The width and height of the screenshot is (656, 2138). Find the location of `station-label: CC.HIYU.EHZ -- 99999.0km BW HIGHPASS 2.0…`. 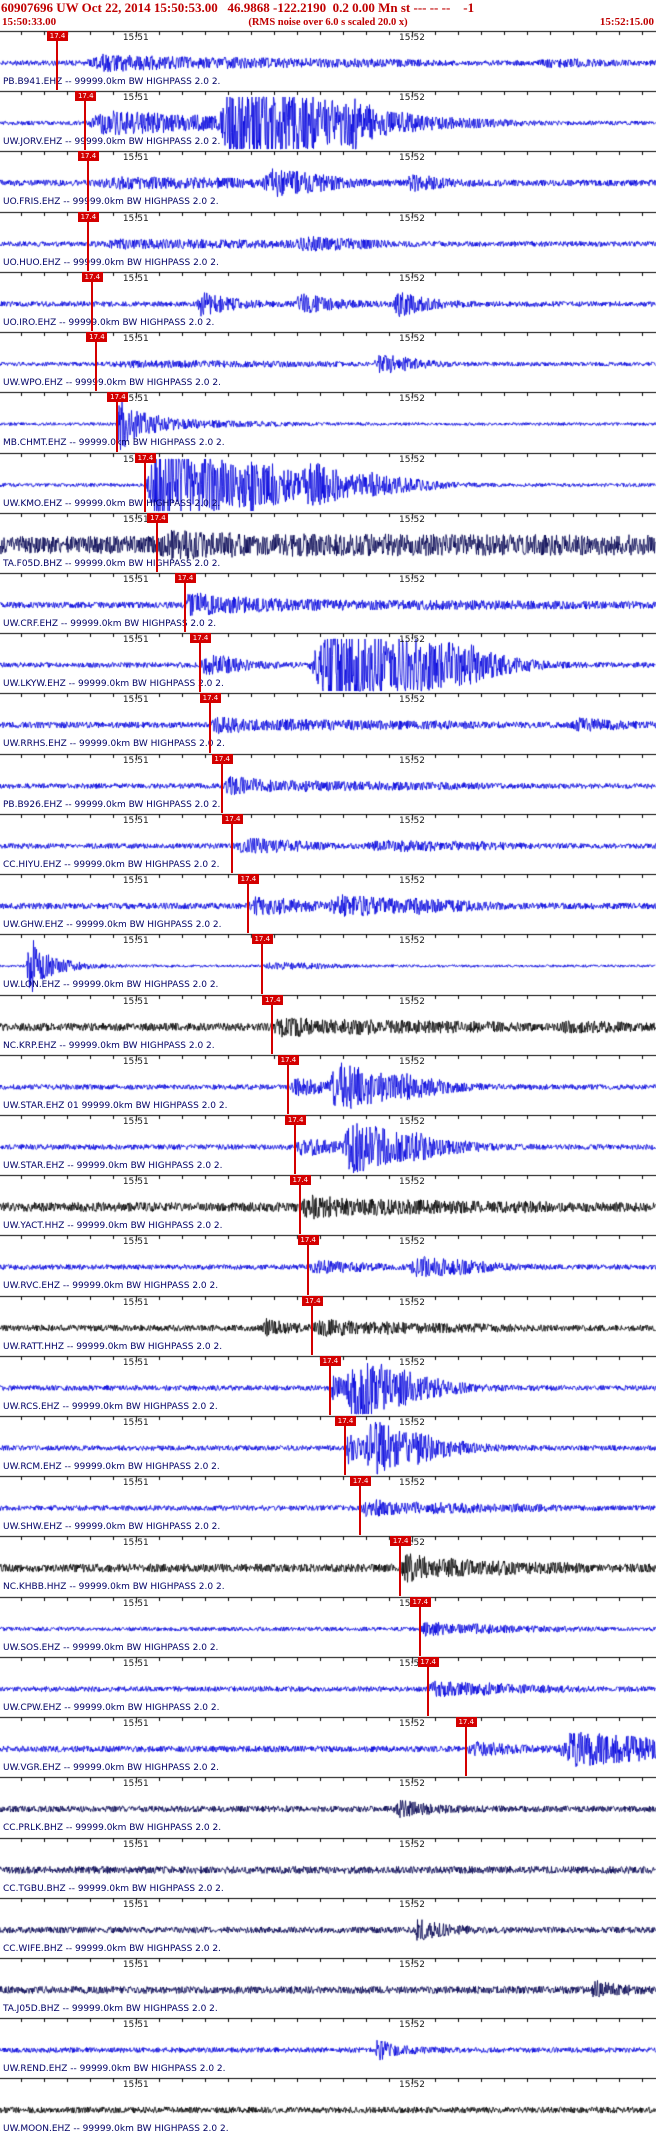

station-label: CC.HIYU.EHZ -- 99999.0km BW HIGHPASS 2.0… is located at coordinates (111, 864).